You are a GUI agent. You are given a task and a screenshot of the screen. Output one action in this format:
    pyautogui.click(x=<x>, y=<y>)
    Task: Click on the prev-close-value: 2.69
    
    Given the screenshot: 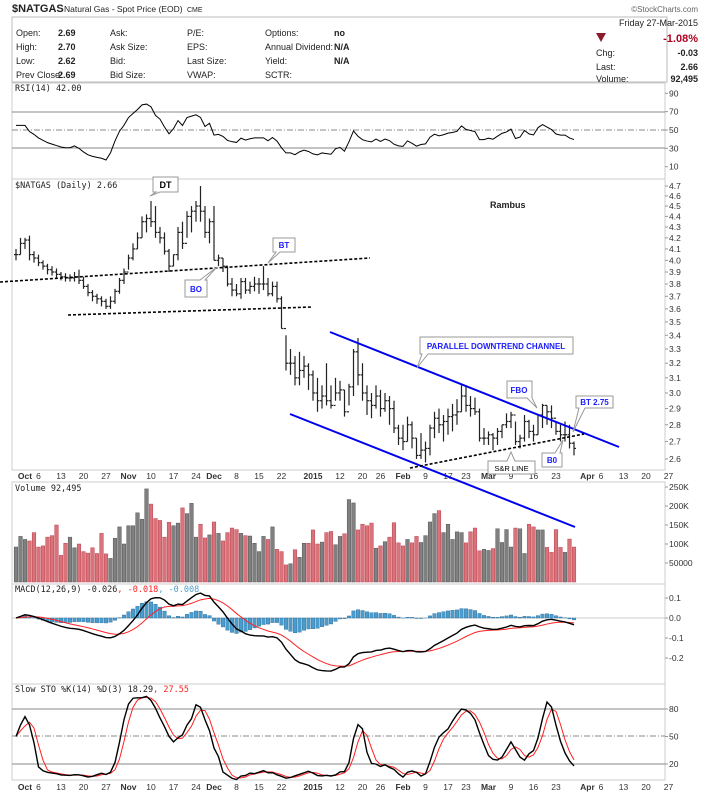 What is the action you would take?
    pyautogui.click(x=67, y=75)
    